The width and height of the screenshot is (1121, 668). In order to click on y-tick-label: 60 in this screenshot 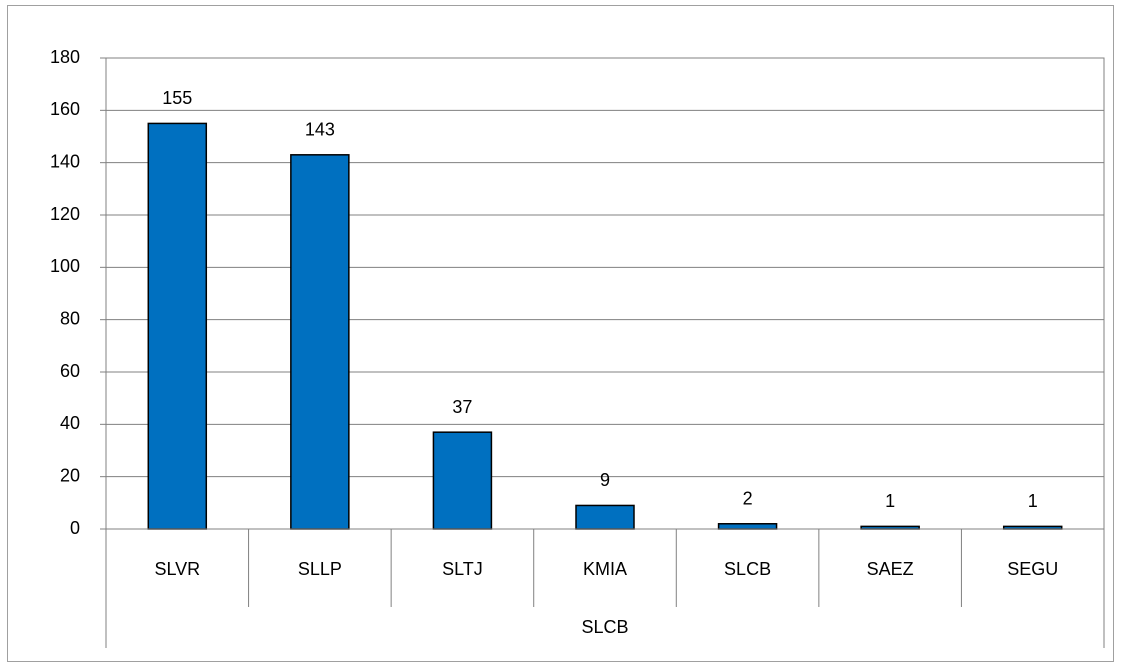, I will do `click(70, 371)`.